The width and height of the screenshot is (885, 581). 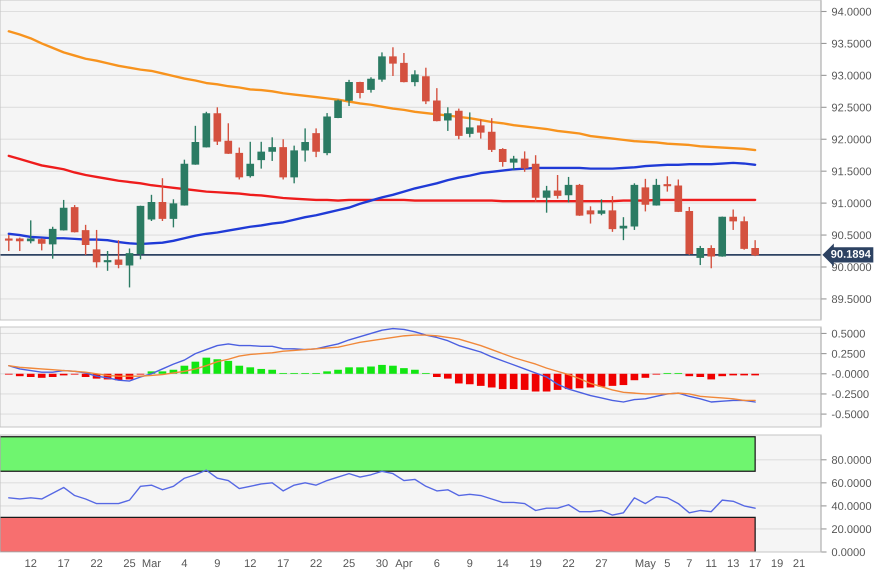 I want to click on x-tick-label: Mar, so click(x=151, y=563).